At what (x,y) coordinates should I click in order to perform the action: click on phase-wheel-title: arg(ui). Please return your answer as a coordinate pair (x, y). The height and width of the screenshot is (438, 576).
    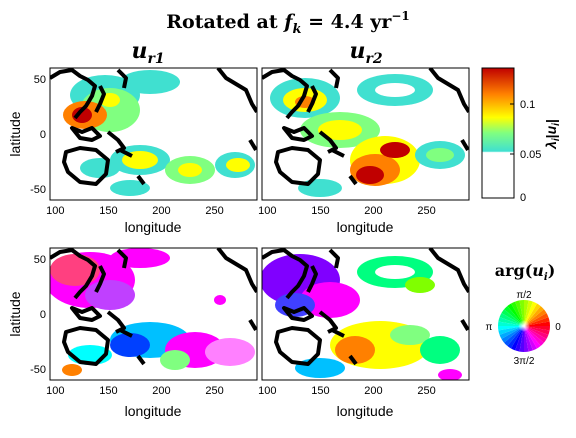
    Looking at the image, I should click on (525, 272).